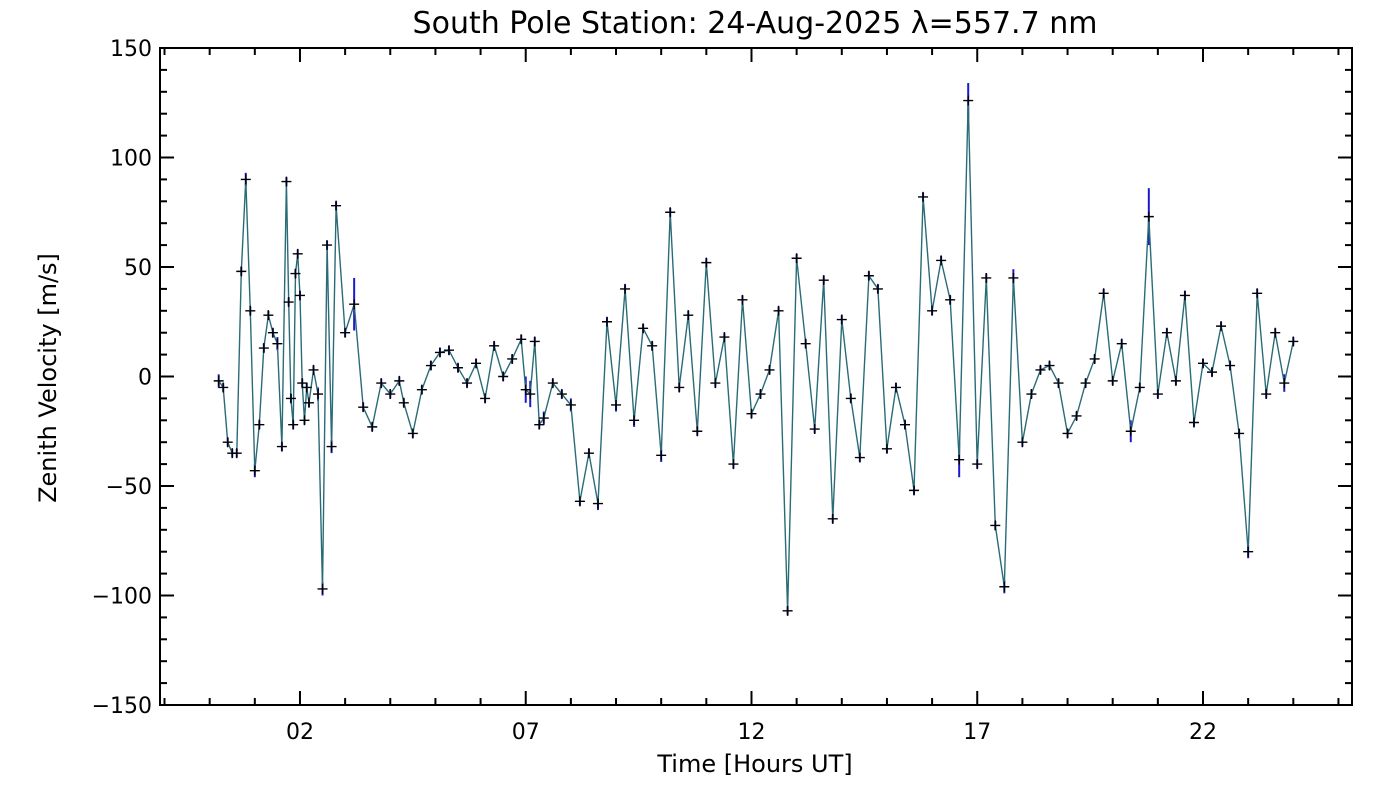 The height and width of the screenshot is (800, 1400). What do you see at coordinates (131, 159) in the screenshot?
I see `y-tick-label: 100` at bounding box center [131, 159].